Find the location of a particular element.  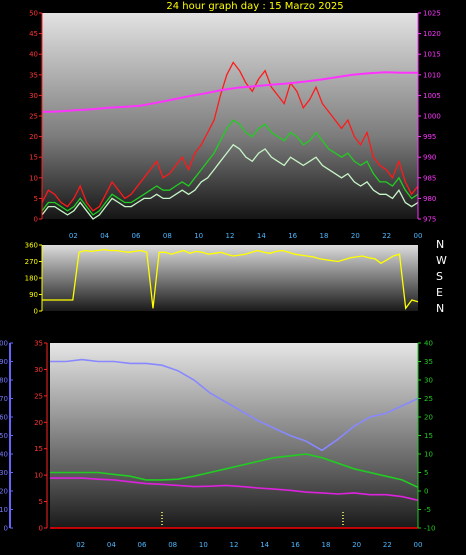

top-x-tick-label: 16 is located at coordinates (292, 236).